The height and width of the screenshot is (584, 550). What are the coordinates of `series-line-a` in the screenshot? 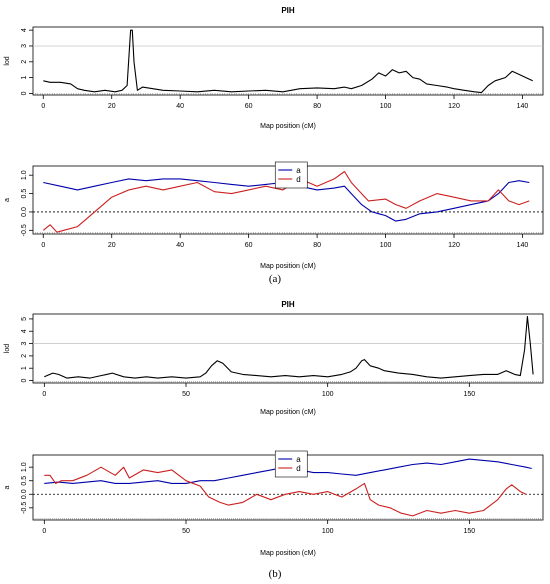 It's located at (286, 200).